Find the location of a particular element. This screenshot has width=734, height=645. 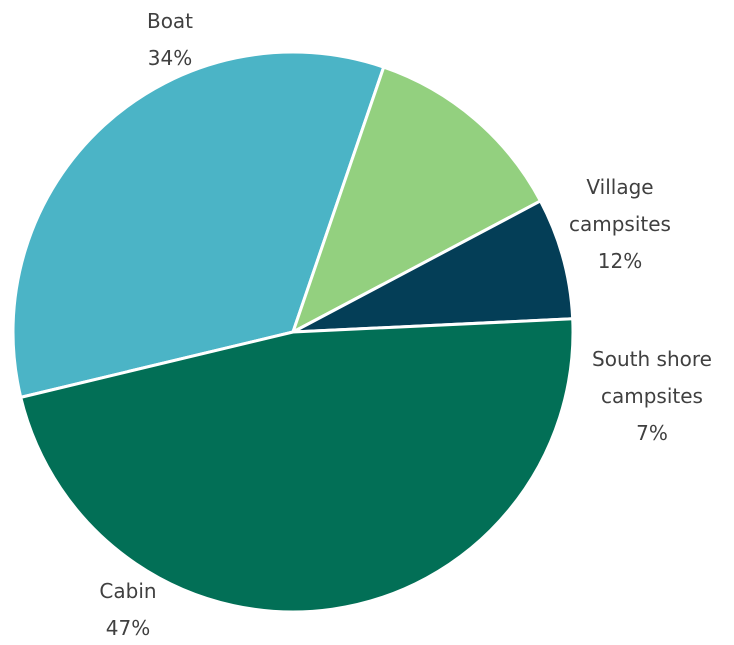

pie-slice-village-campsites is located at coordinates (416, 199).